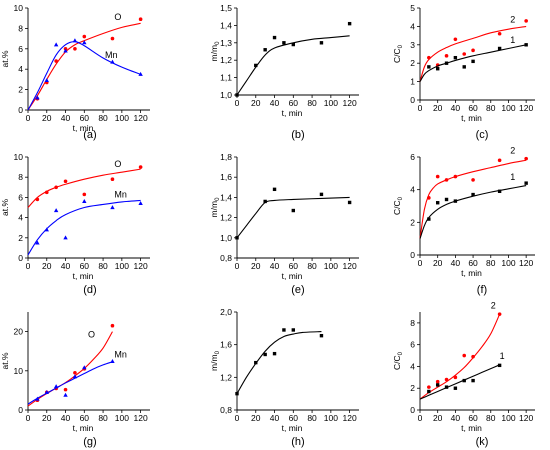 Image resolution: width=550 pixels, height=450 pixels. I want to click on y-axis-title: m/m0, so click(215, 51).